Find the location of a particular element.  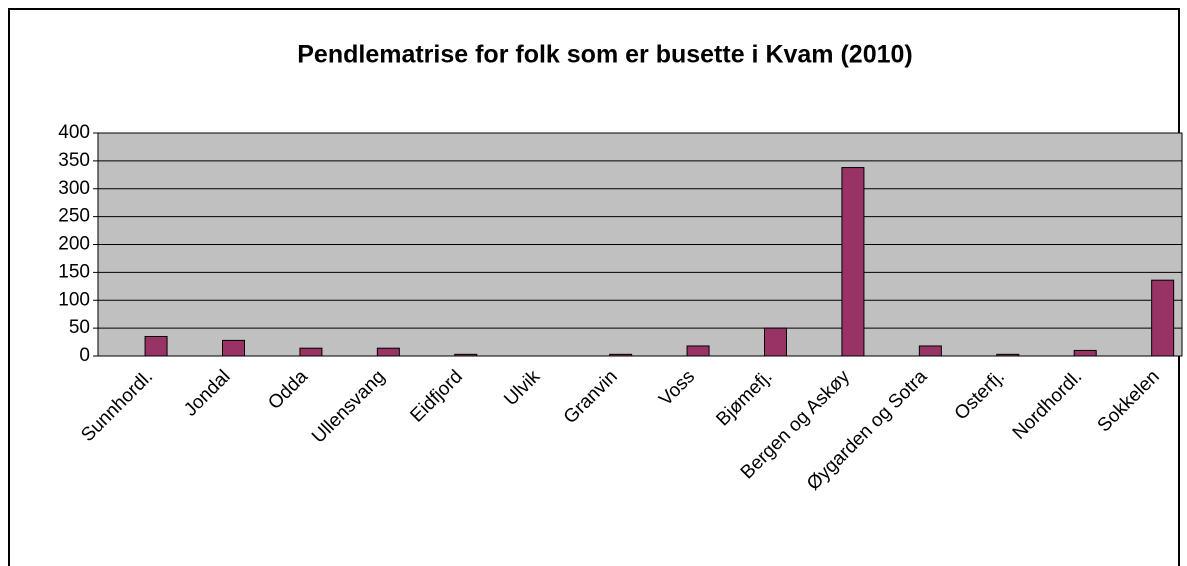

y-tick-label: 300 is located at coordinates (74, 188).